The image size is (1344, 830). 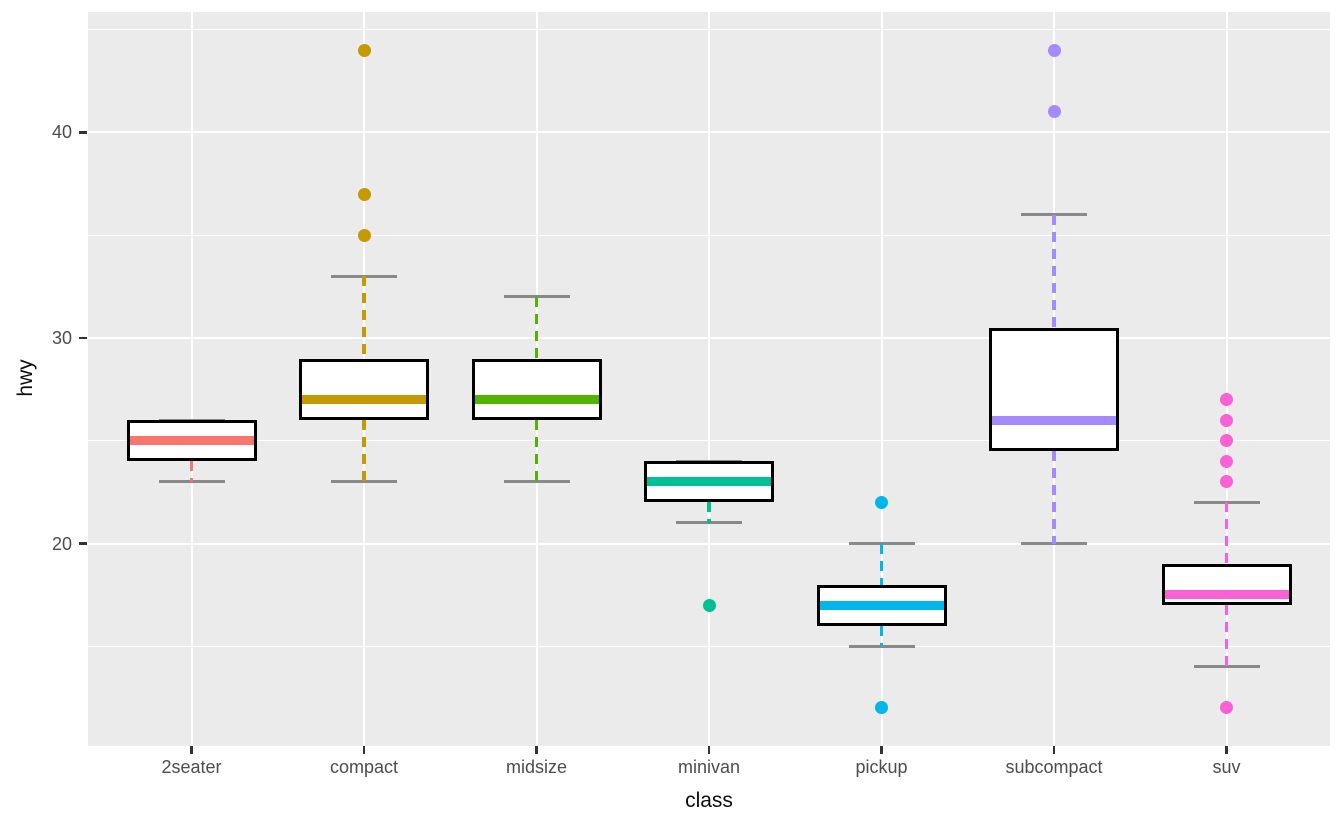 What do you see at coordinates (61, 132) in the screenshot?
I see `y-tick-label: 40` at bounding box center [61, 132].